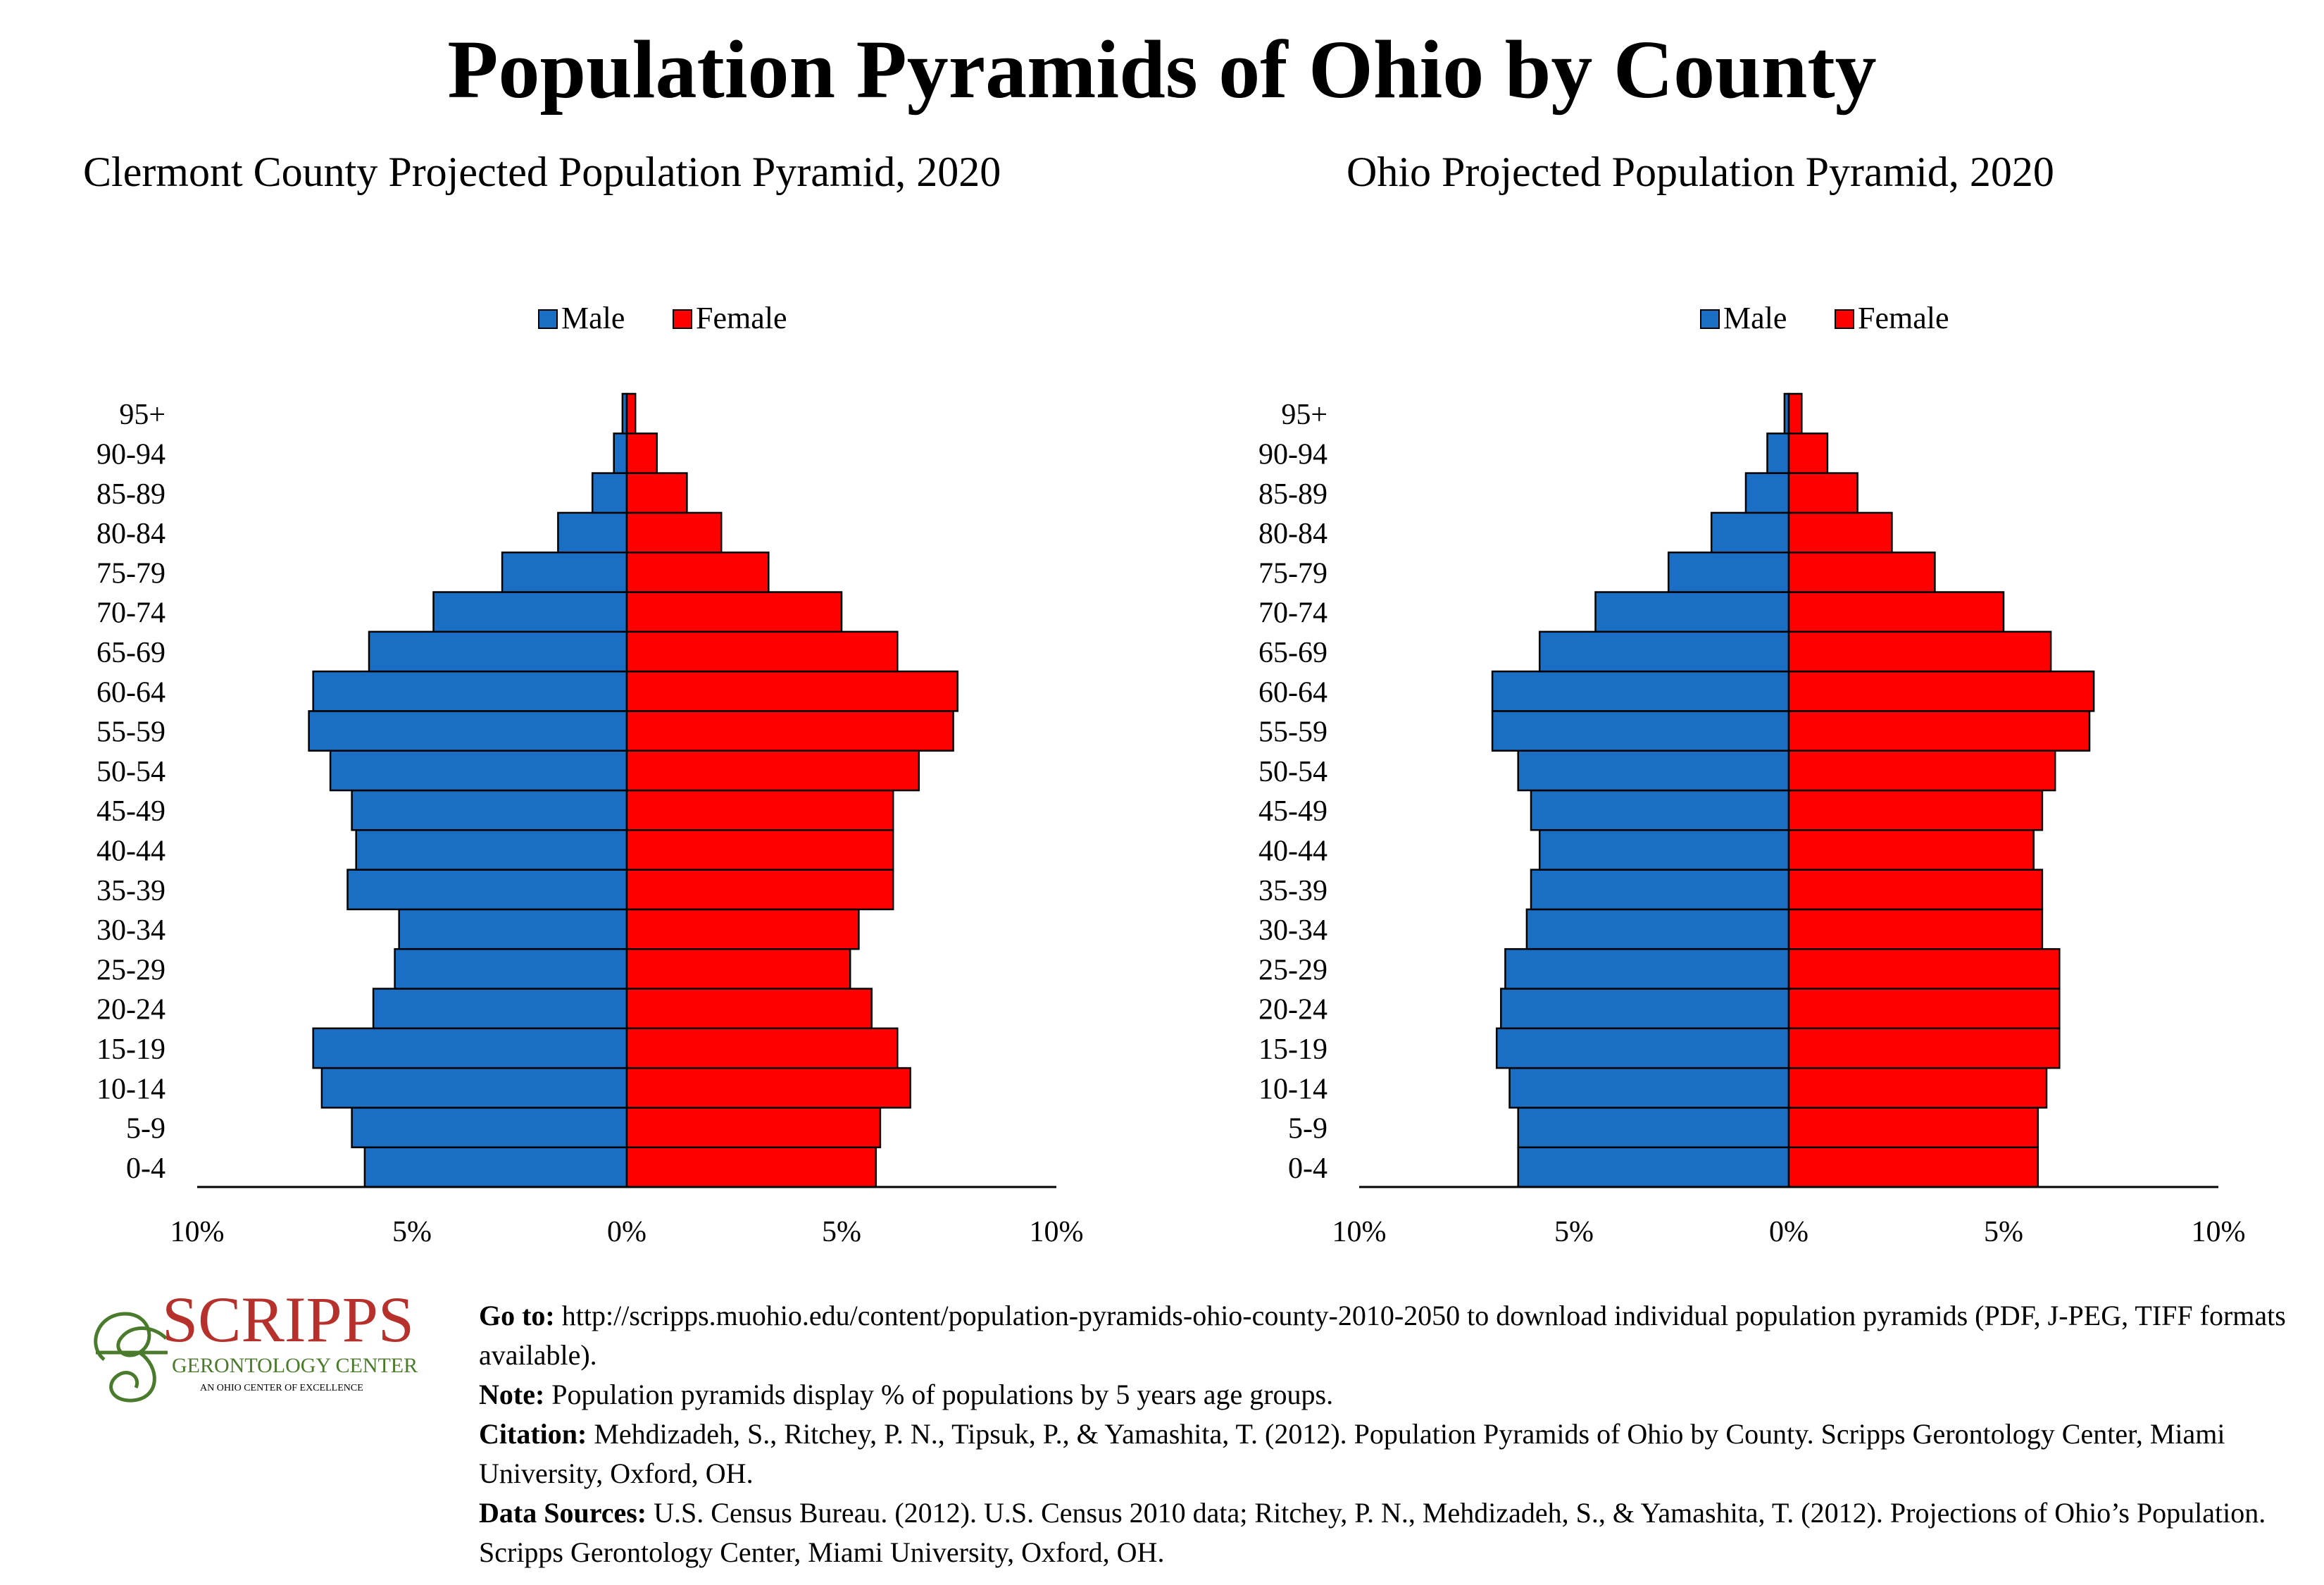 Image resolution: width=2324 pixels, height=1585 pixels. What do you see at coordinates (288, 1319) in the screenshot?
I see `logo-name: SCRIPPS` at bounding box center [288, 1319].